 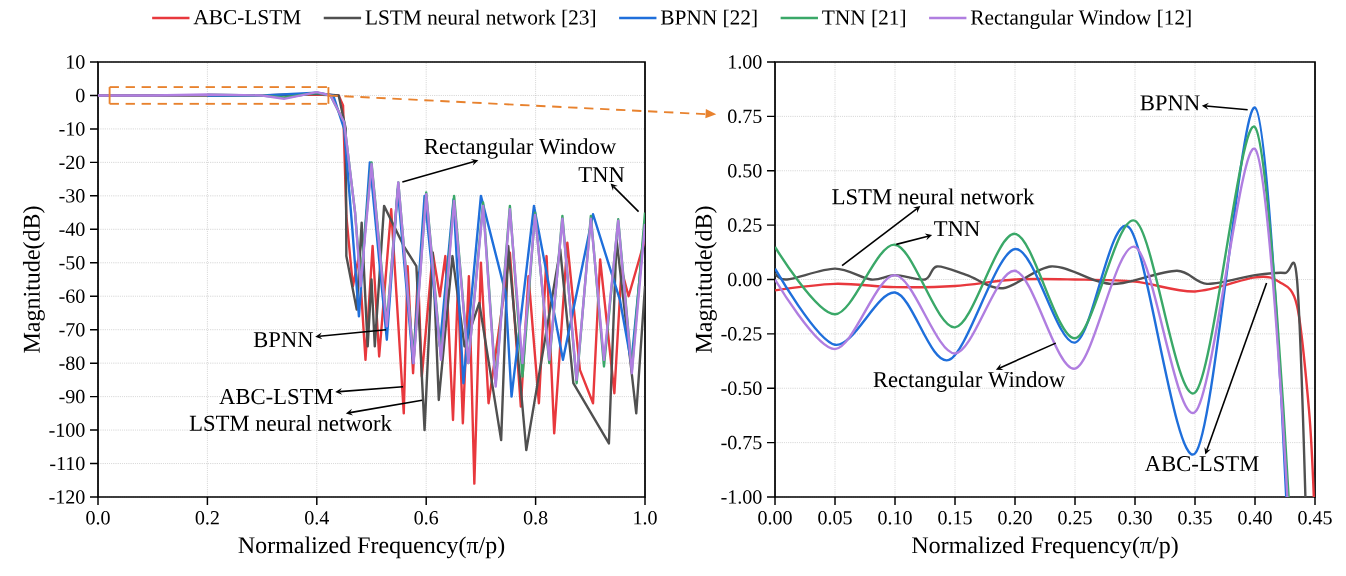 I want to click on y-tick-label: -60, so click(x=72, y=296).